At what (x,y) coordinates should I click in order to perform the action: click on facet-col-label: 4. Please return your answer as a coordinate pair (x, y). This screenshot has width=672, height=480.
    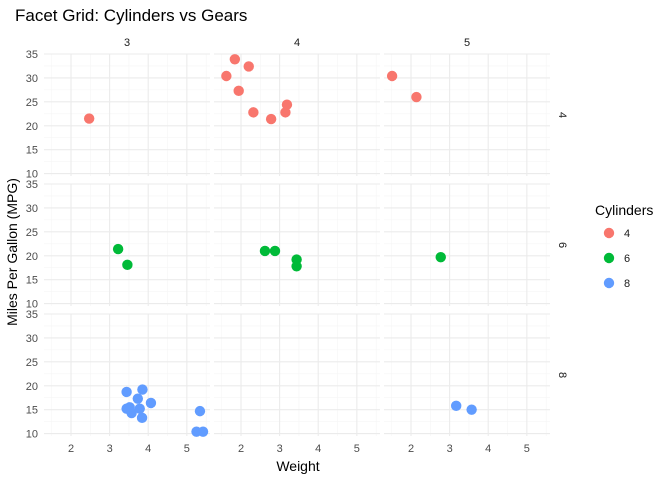
    Looking at the image, I should click on (297, 43).